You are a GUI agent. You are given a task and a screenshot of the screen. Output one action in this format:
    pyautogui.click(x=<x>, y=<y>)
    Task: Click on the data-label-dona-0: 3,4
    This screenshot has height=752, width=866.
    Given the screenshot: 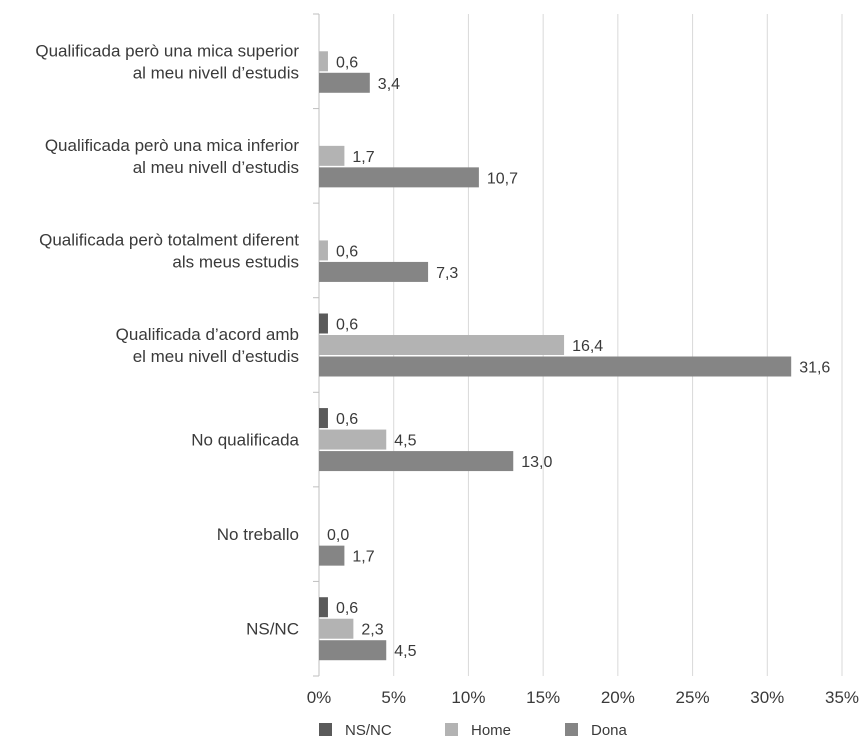 What is the action you would take?
    pyautogui.click(x=389, y=84)
    